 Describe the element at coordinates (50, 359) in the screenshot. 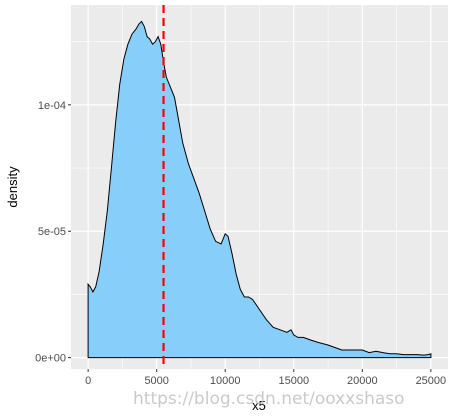

I see `y-tick-label: 0e+00` at that location.